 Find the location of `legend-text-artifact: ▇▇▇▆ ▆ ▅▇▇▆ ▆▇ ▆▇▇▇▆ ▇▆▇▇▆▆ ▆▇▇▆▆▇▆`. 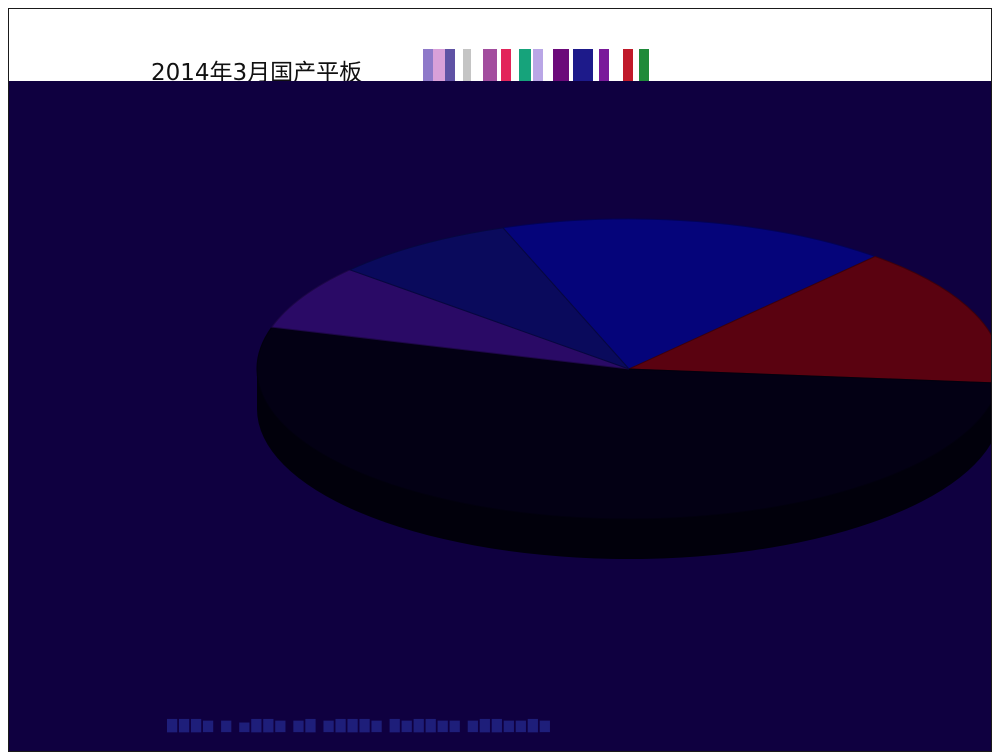

legend-text-artifact: ▇▇▇▆ ▆ ▅▇▇▆ ▆▇ ▆▇▇▇▆ ▇▆▇▇▆▆ ▆▇▇▆▆▇▆ is located at coordinates (359, 725).